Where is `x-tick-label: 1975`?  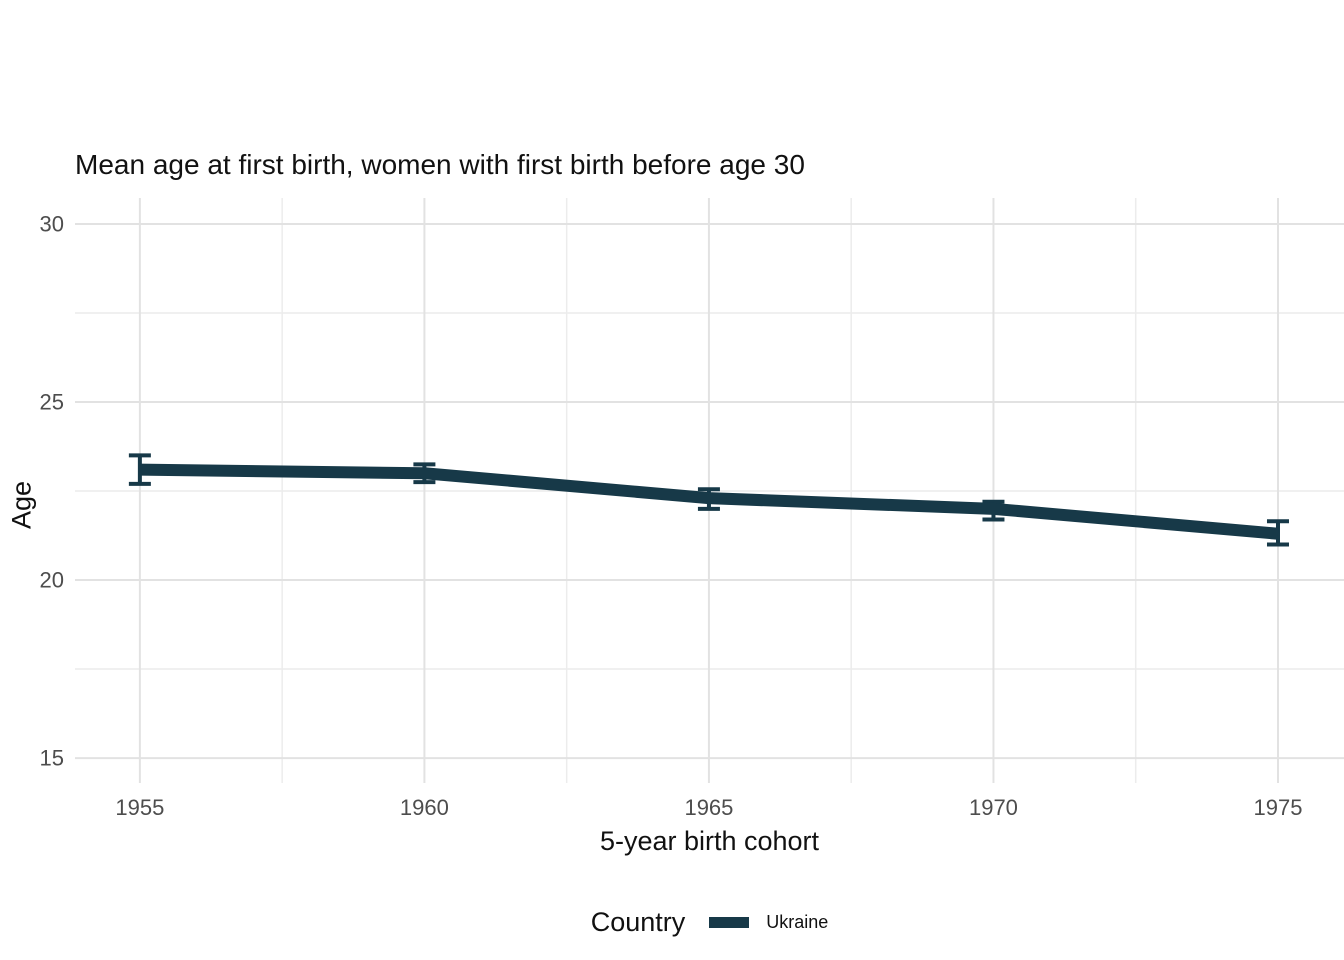
x-tick-label: 1975 is located at coordinates (1278, 807).